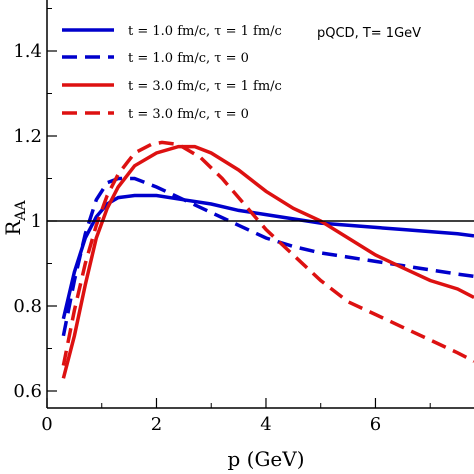 Image resolution: width=474 pixels, height=474 pixels. What do you see at coordinates (27, 391) in the screenshot?
I see `y-tick-label: 0.6` at bounding box center [27, 391].